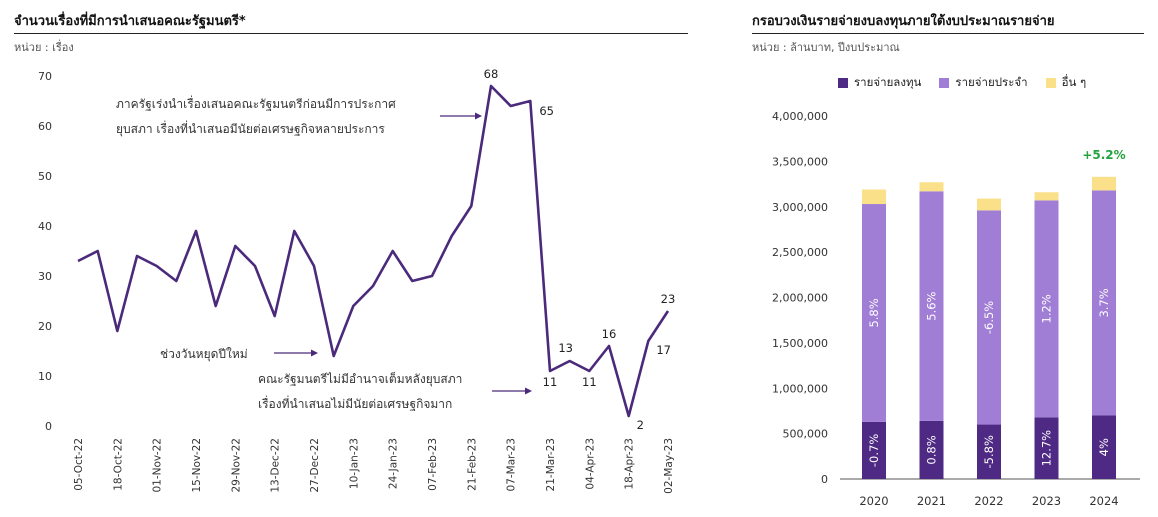  I want to click on bar-y-tick-4: 2,000,000, so click(800, 298).